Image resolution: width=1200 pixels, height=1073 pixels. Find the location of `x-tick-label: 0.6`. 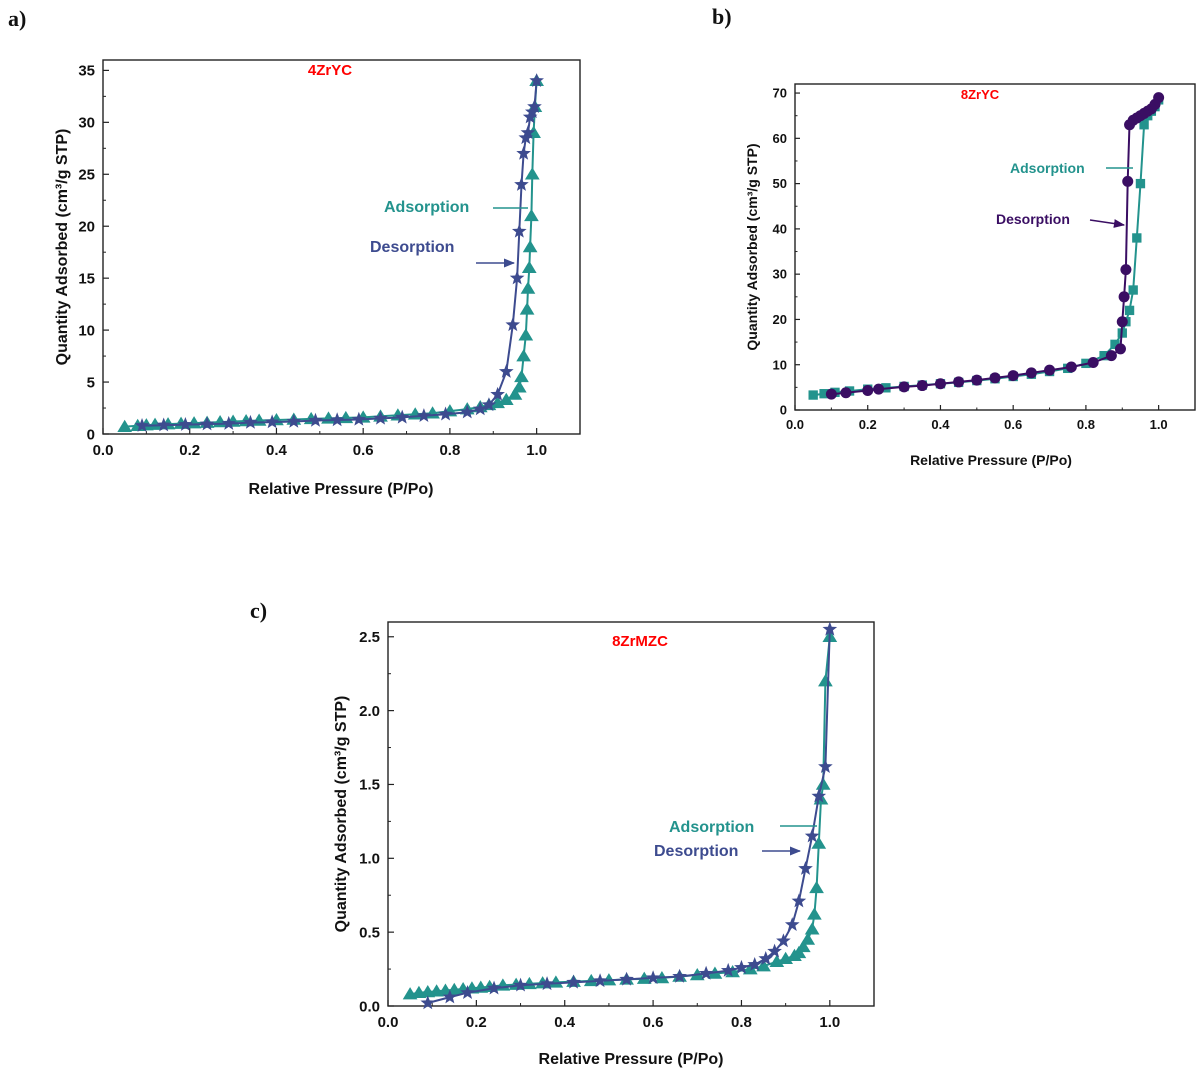

x-tick-label: 0.6 is located at coordinates (653, 1022).